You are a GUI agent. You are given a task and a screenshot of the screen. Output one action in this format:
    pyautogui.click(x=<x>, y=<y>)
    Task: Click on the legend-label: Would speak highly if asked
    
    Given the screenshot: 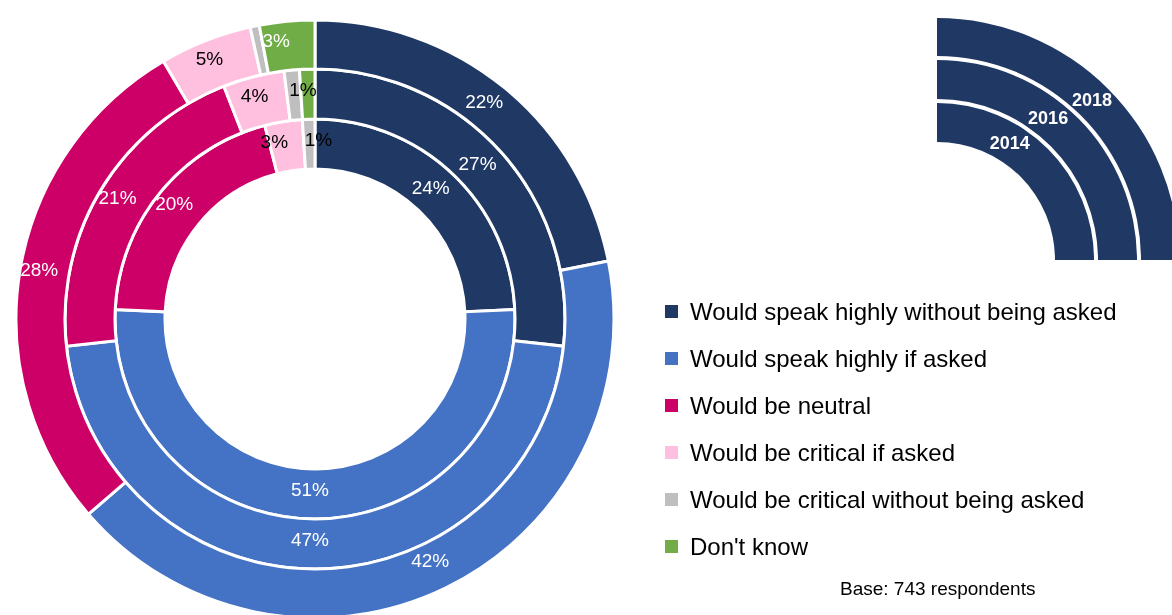 What is the action you would take?
    pyautogui.click(x=839, y=358)
    